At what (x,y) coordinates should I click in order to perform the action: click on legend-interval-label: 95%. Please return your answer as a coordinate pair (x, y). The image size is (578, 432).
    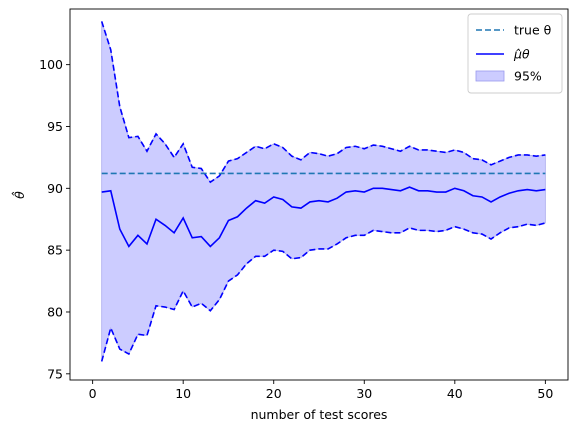
    Looking at the image, I should click on (528, 76).